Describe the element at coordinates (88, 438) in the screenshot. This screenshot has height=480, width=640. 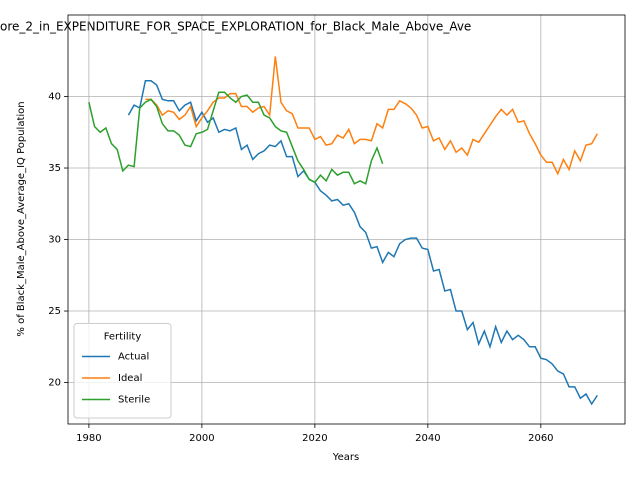
I see `x-tick-label: 1980` at that location.